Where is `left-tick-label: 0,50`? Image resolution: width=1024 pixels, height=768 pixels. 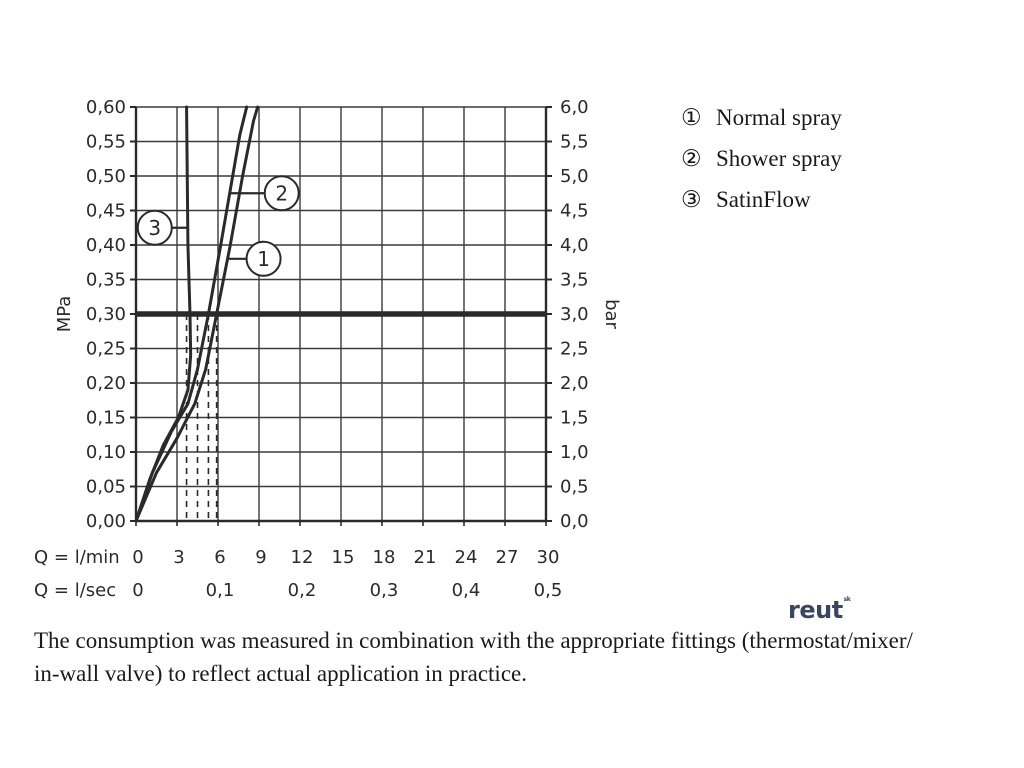
left-tick-label: 0,50 is located at coordinates (106, 176).